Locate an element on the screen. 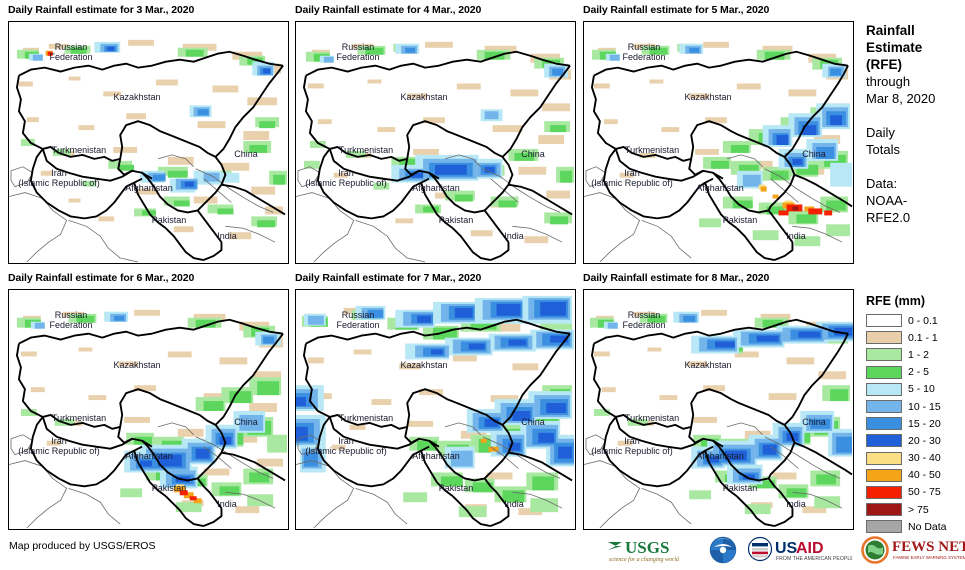 Image resolution: width=965 pixels, height=570 pixels. legend-label: 10 - 15 is located at coordinates (924, 406).